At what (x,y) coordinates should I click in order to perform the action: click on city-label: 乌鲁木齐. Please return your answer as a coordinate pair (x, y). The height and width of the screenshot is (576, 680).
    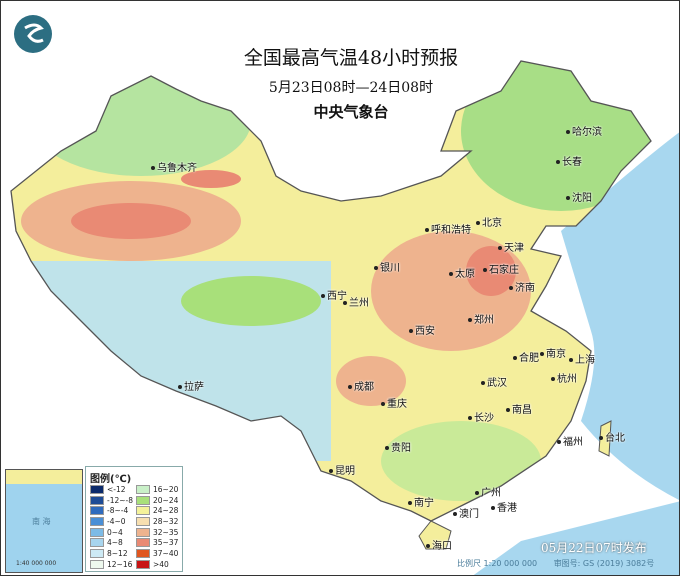
    Looking at the image, I should click on (174, 166).